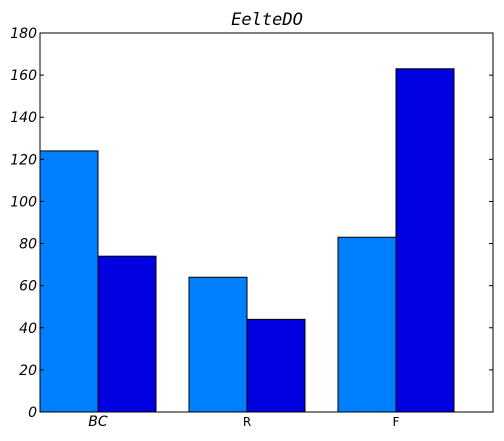 This screenshot has height=441, width=504. Describe the element at coordinates (23, 202) in the screenshot. I see `y-tick-label: 100` at that location.